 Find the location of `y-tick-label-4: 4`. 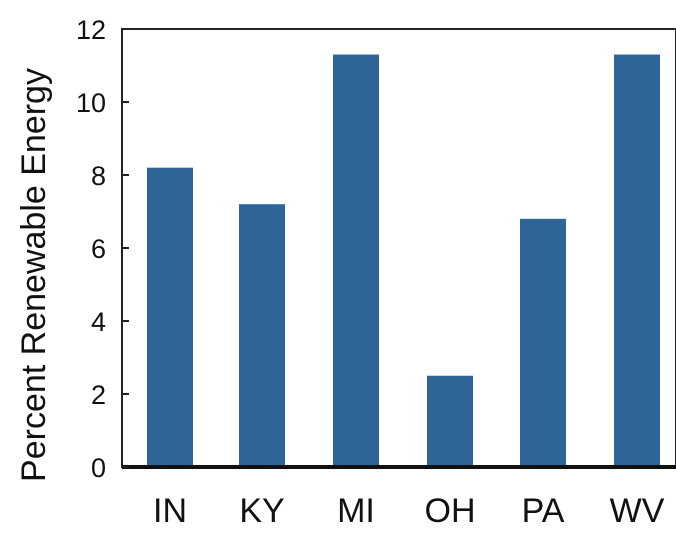

y-tick-label-4: 4 is located at coordinates (98, 322).